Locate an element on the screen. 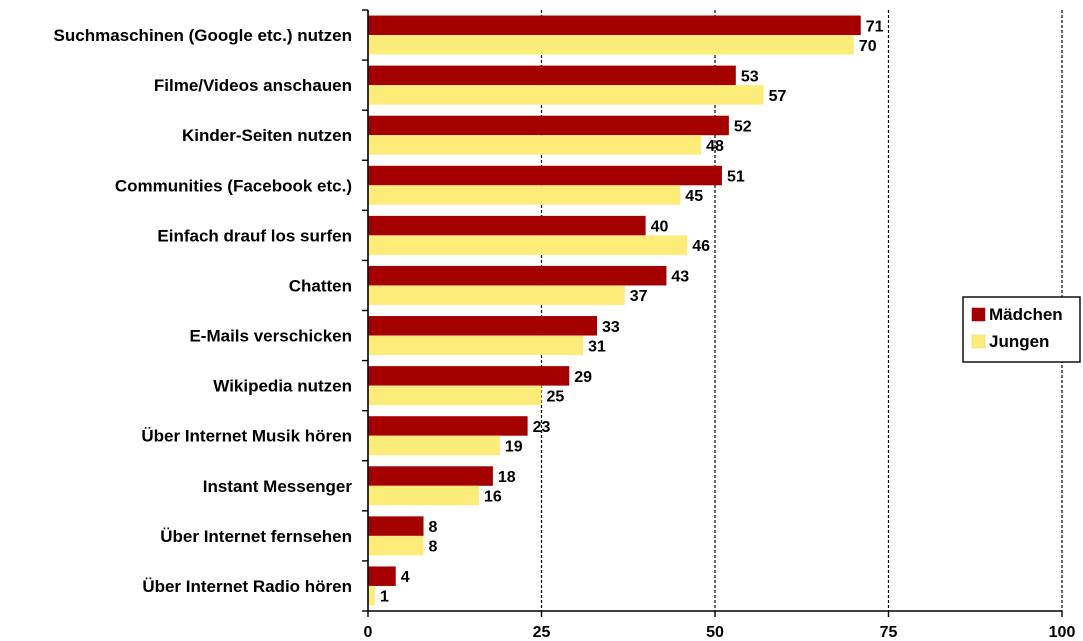  category-label: E-Mails verschicken is located at coordinates (270, 336).